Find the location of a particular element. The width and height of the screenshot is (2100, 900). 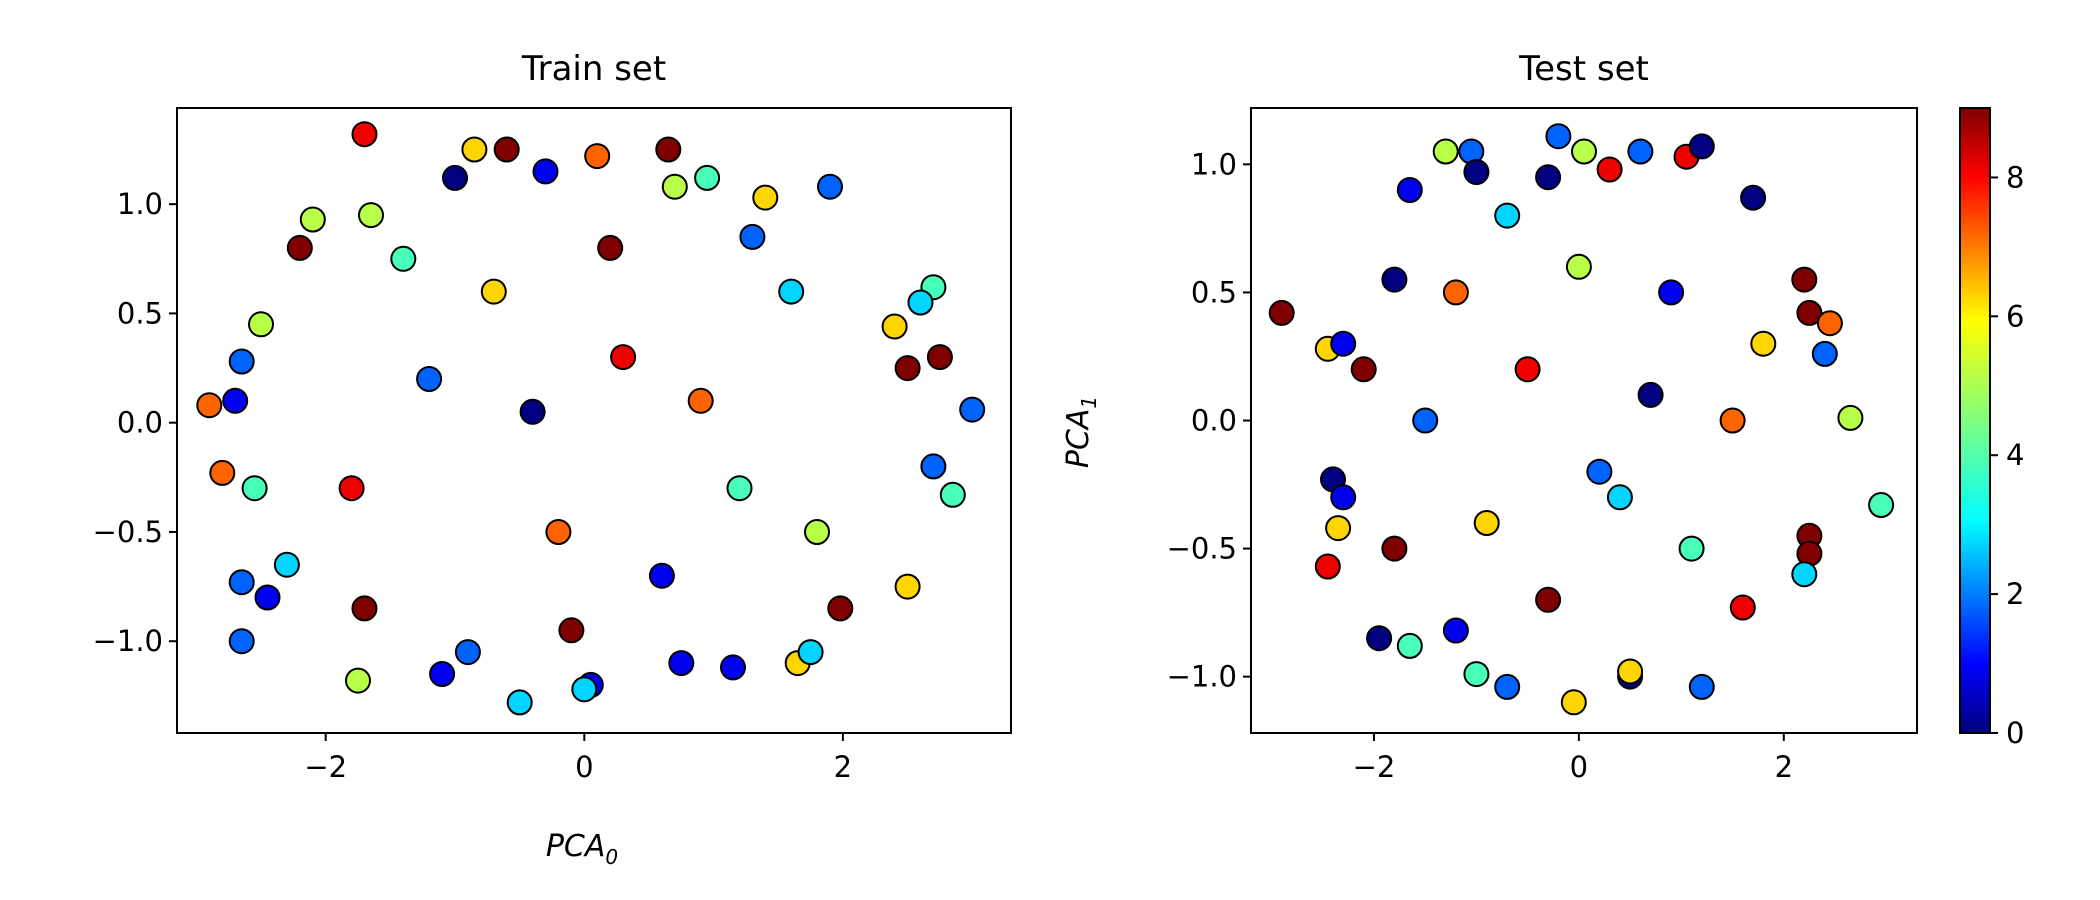

train-set-x-axis-label-subscript: 0 is located at coordinates (611, 857).